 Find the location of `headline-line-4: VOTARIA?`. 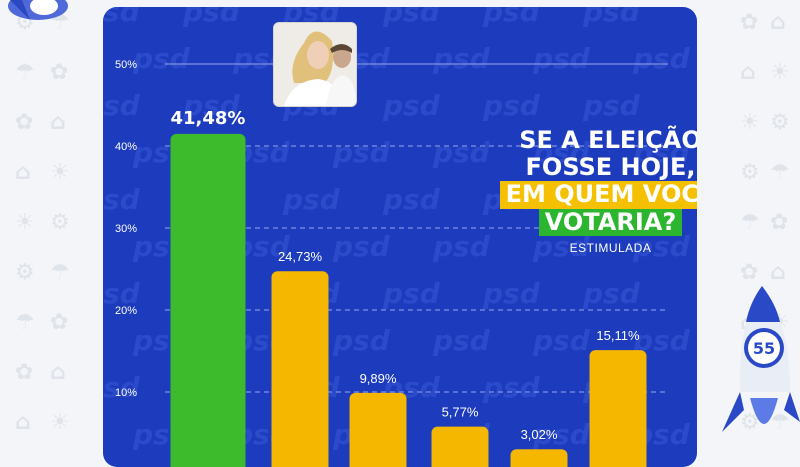

headline-line-4: VOTARIA? is located at coordinates (610, 222).